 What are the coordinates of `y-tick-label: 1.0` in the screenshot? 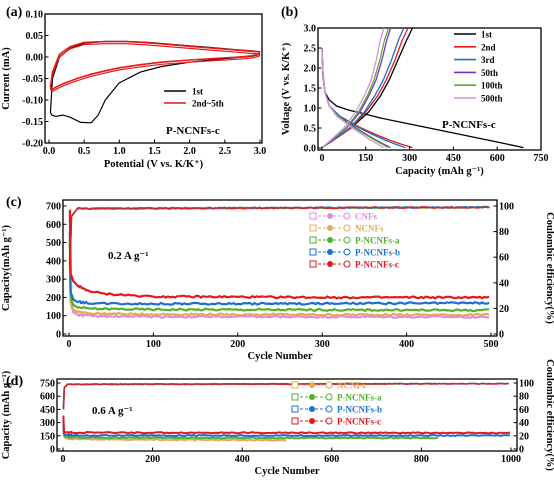 It's located at (310, 109).